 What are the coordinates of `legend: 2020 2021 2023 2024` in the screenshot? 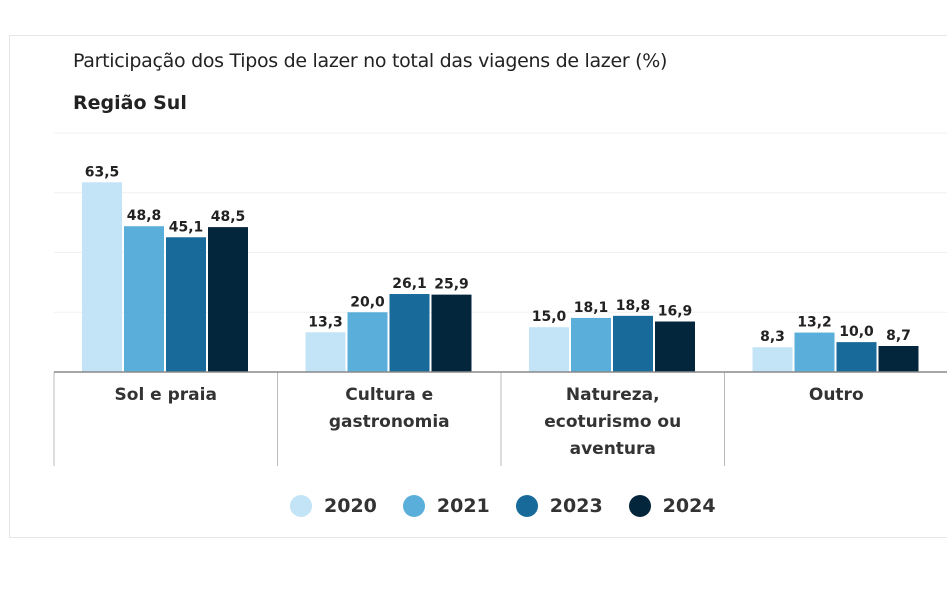 It's located at (503, 506).